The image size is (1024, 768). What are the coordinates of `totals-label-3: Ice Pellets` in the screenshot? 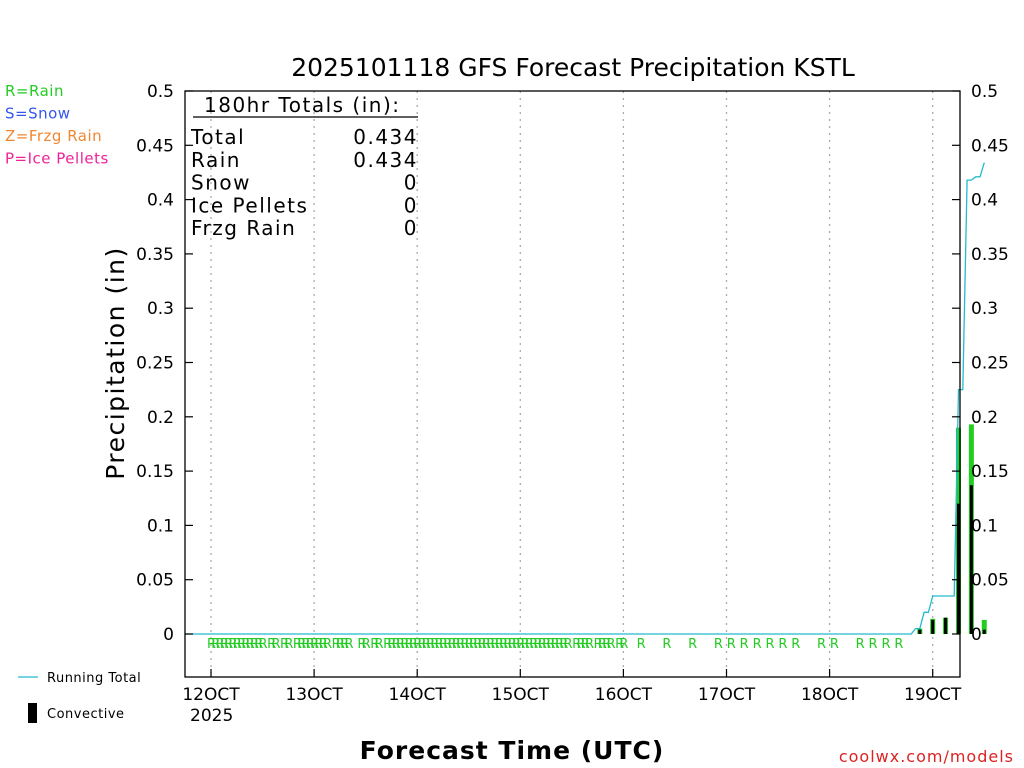 It's located at (249, 205).